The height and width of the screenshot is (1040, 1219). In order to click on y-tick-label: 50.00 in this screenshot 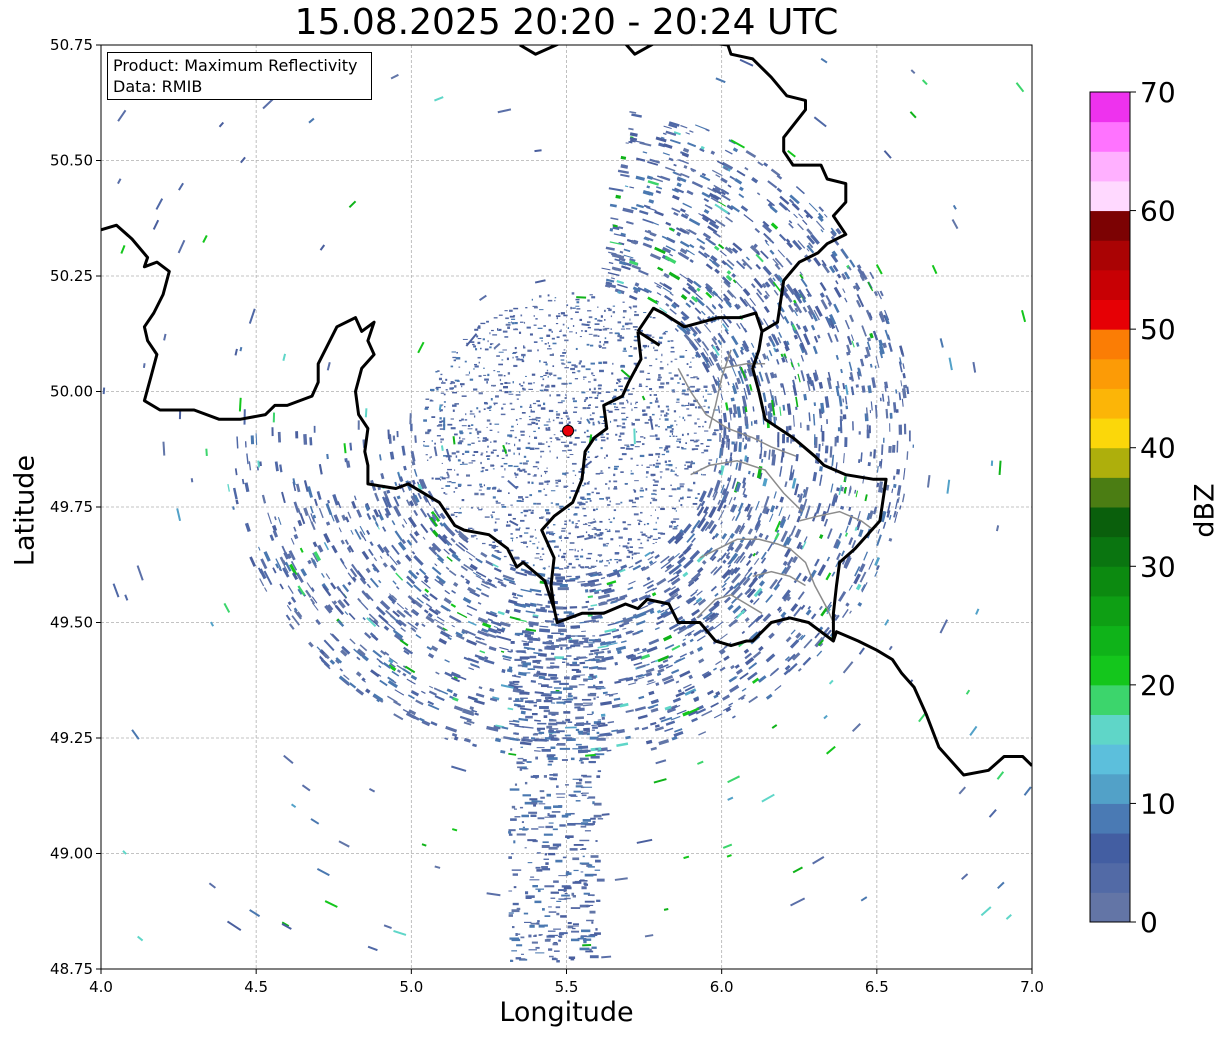, I will do `click(71, 392)`.